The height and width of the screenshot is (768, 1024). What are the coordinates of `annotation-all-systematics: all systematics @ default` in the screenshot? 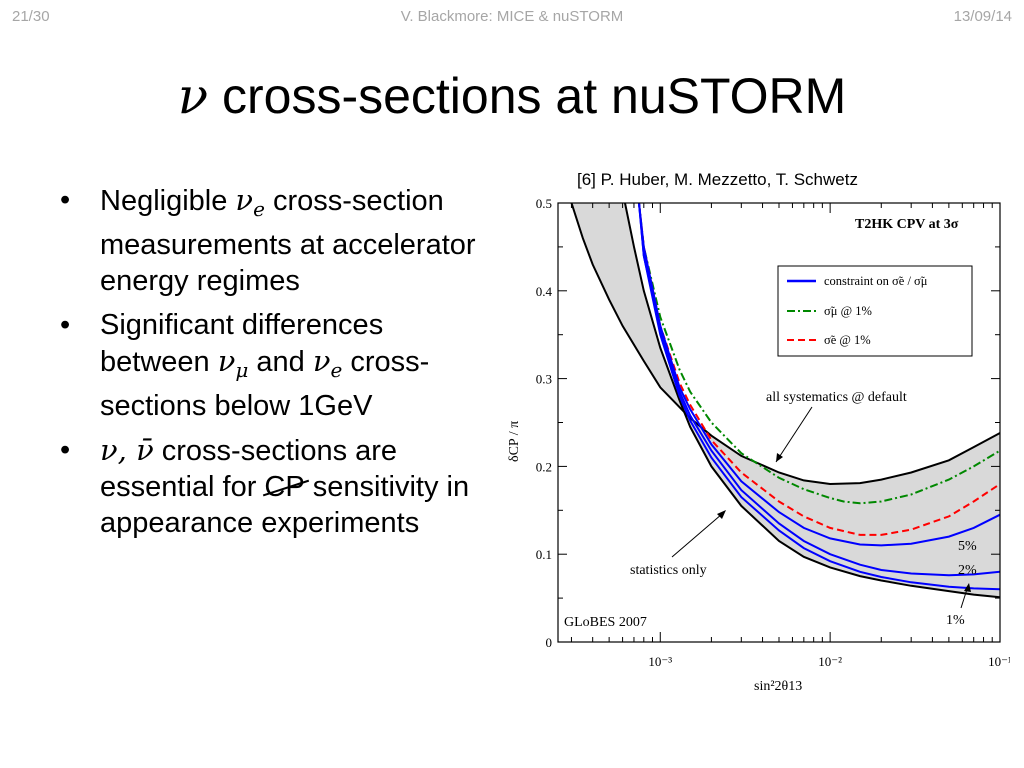 It's located at (836, 397).